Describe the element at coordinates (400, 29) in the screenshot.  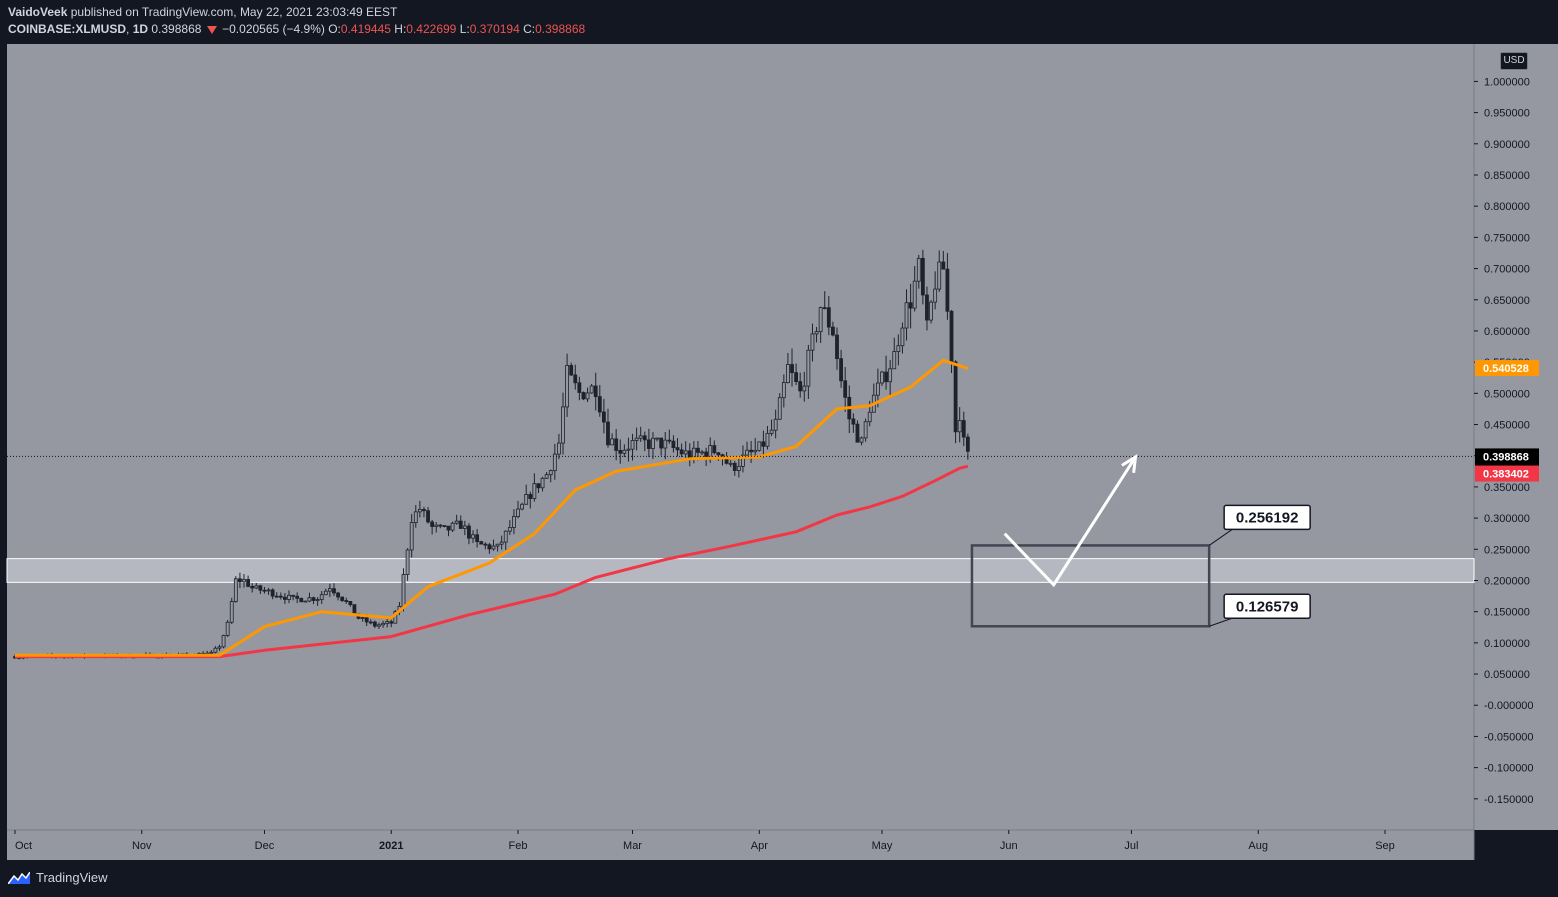
I see `high-label: H:` at that location.